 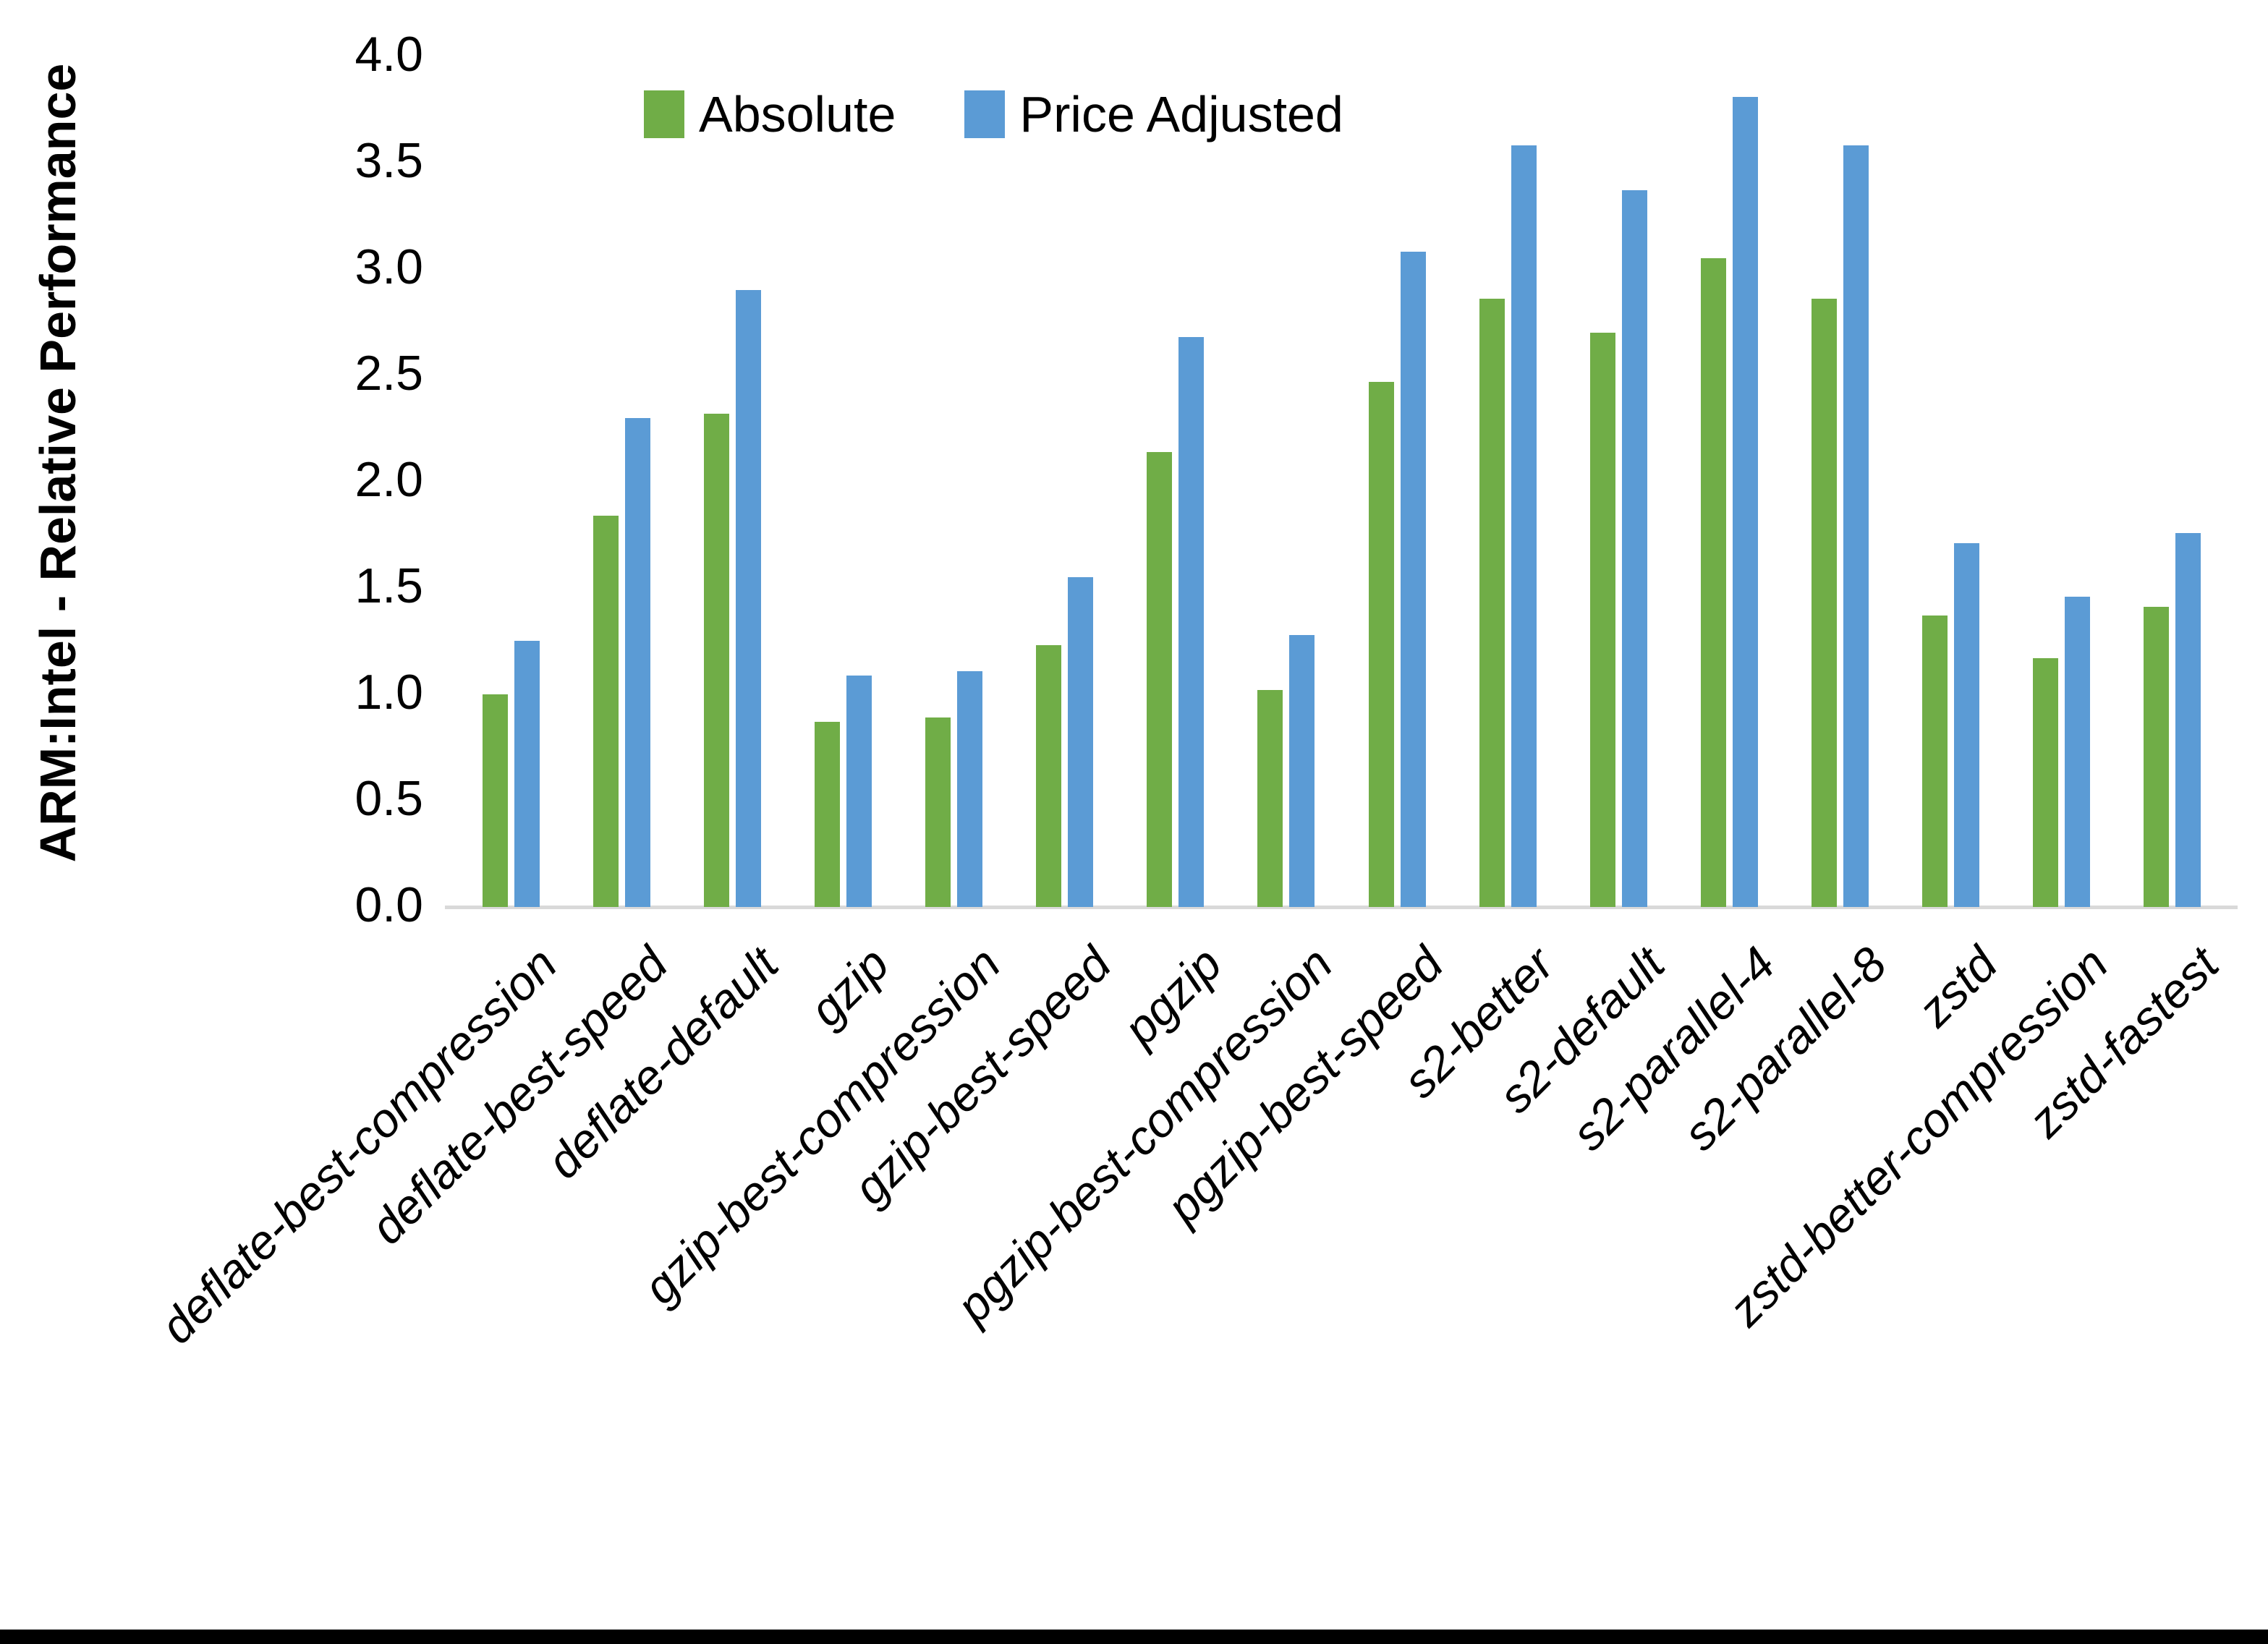 I want to click on legend-item-absolute: Absolute, so click(x=770, y=114).